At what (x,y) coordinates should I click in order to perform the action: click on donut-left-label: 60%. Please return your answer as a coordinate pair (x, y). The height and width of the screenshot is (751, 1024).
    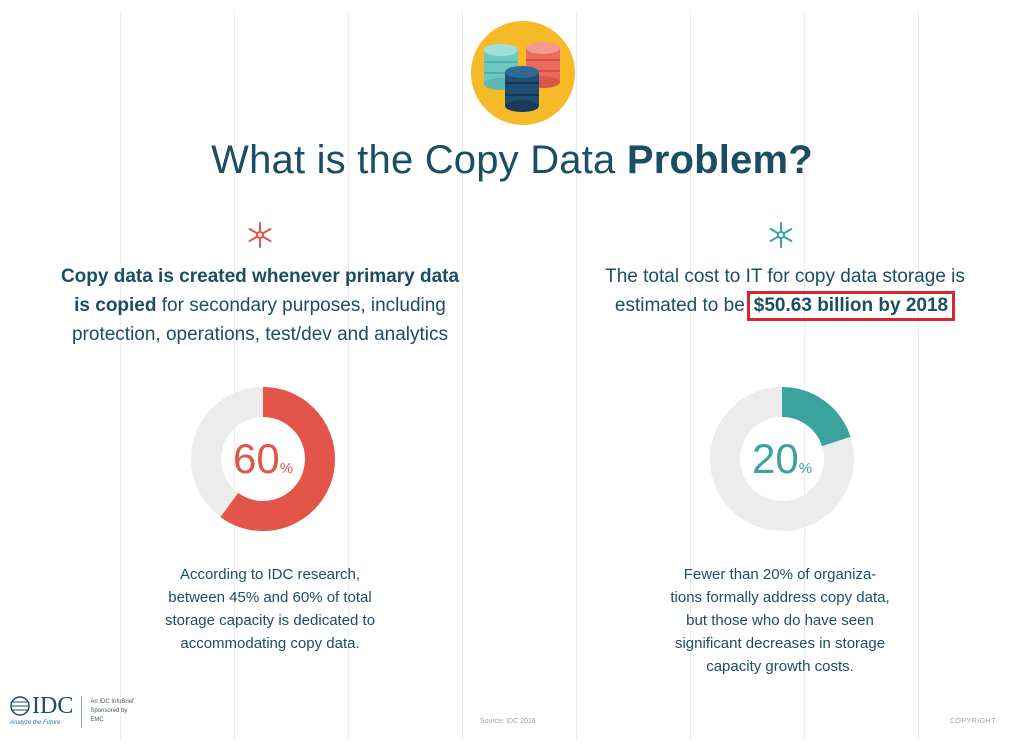
    Looking at the image, I should click on (263, 464).